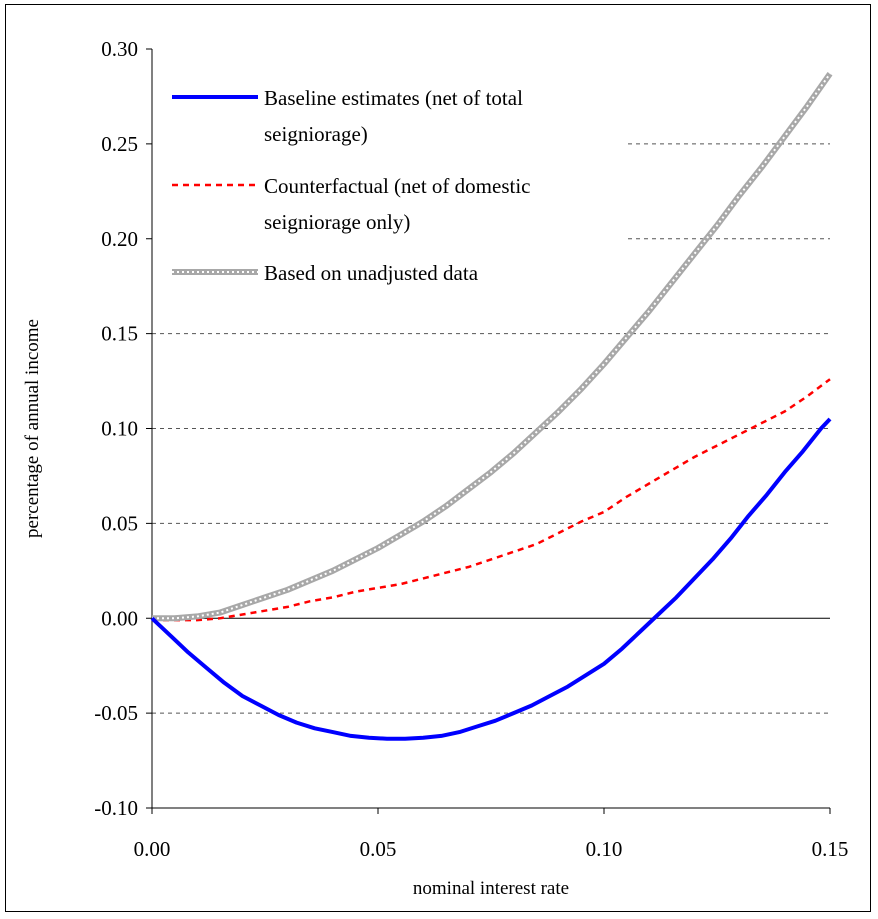 The image size is (878, 919). What do you see at coordinates (491, 888) in the screenshot?
I see `x-axis-label: nominal interest rate` at bounding box center [491, 888].